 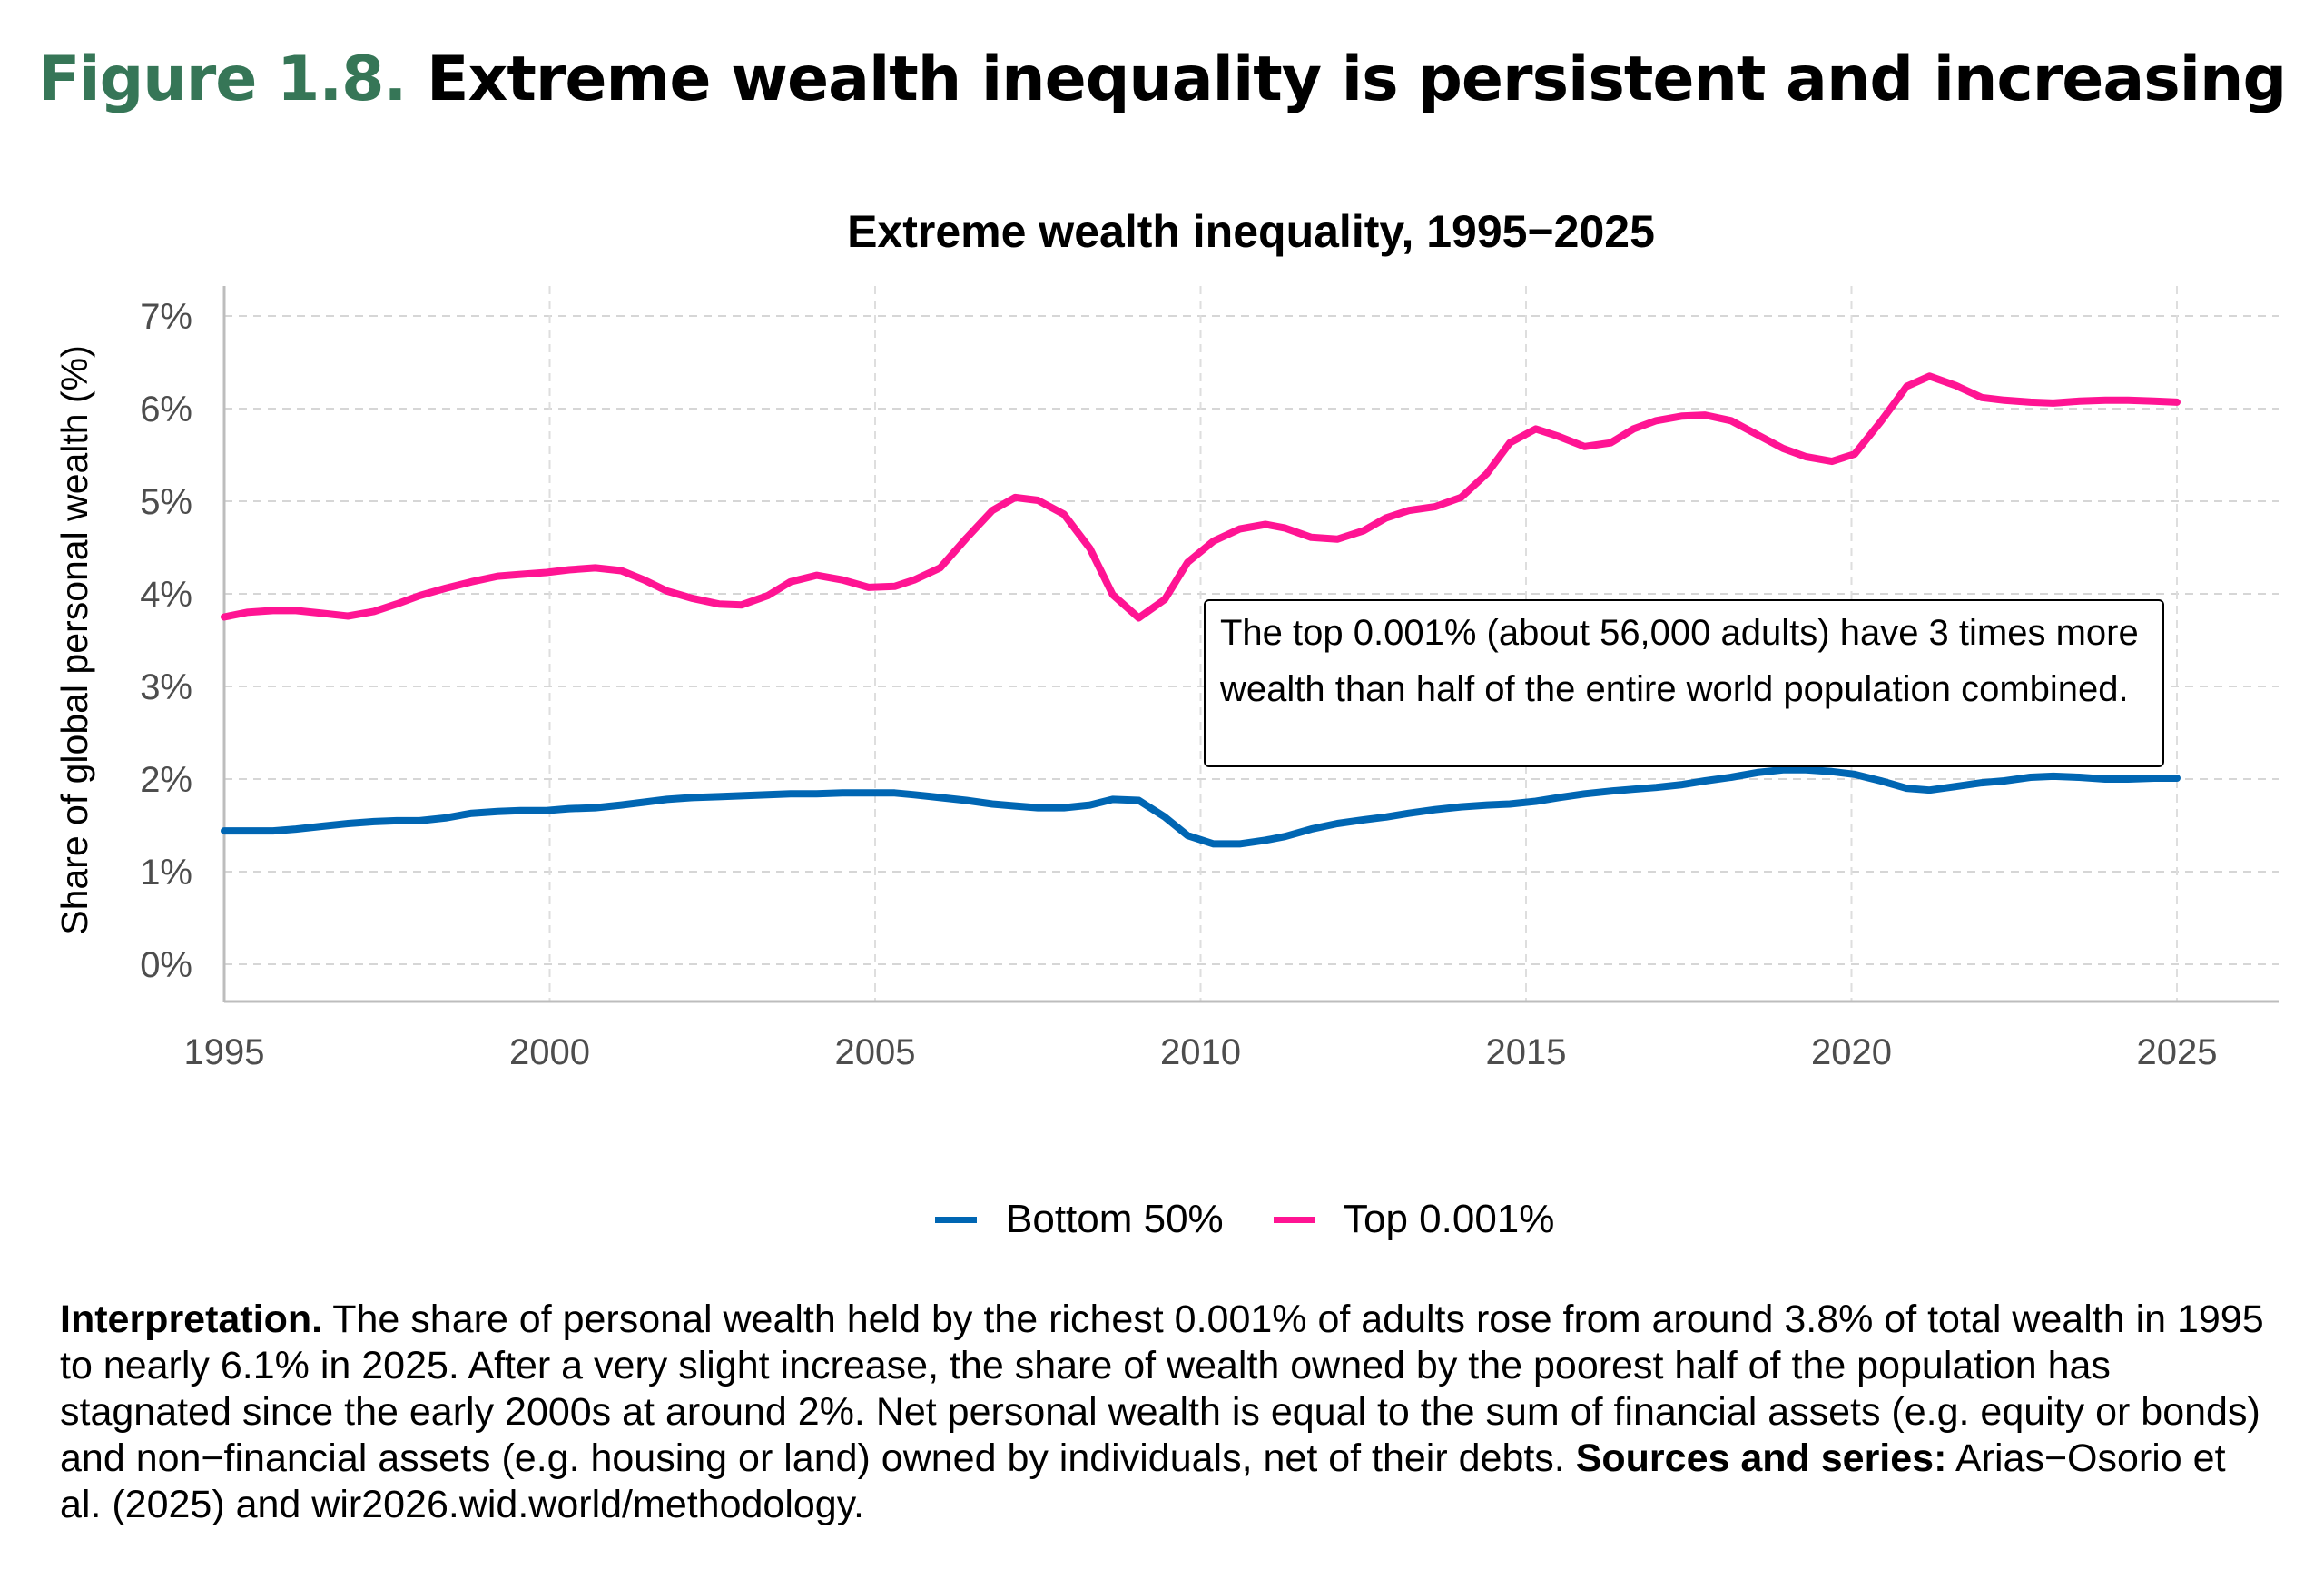 What do you see at coordinates (1115, 1219) in the screenshot?
I see `legend-label-bottom-50: Bottom 50%` at bounding box center [1115, 1219].